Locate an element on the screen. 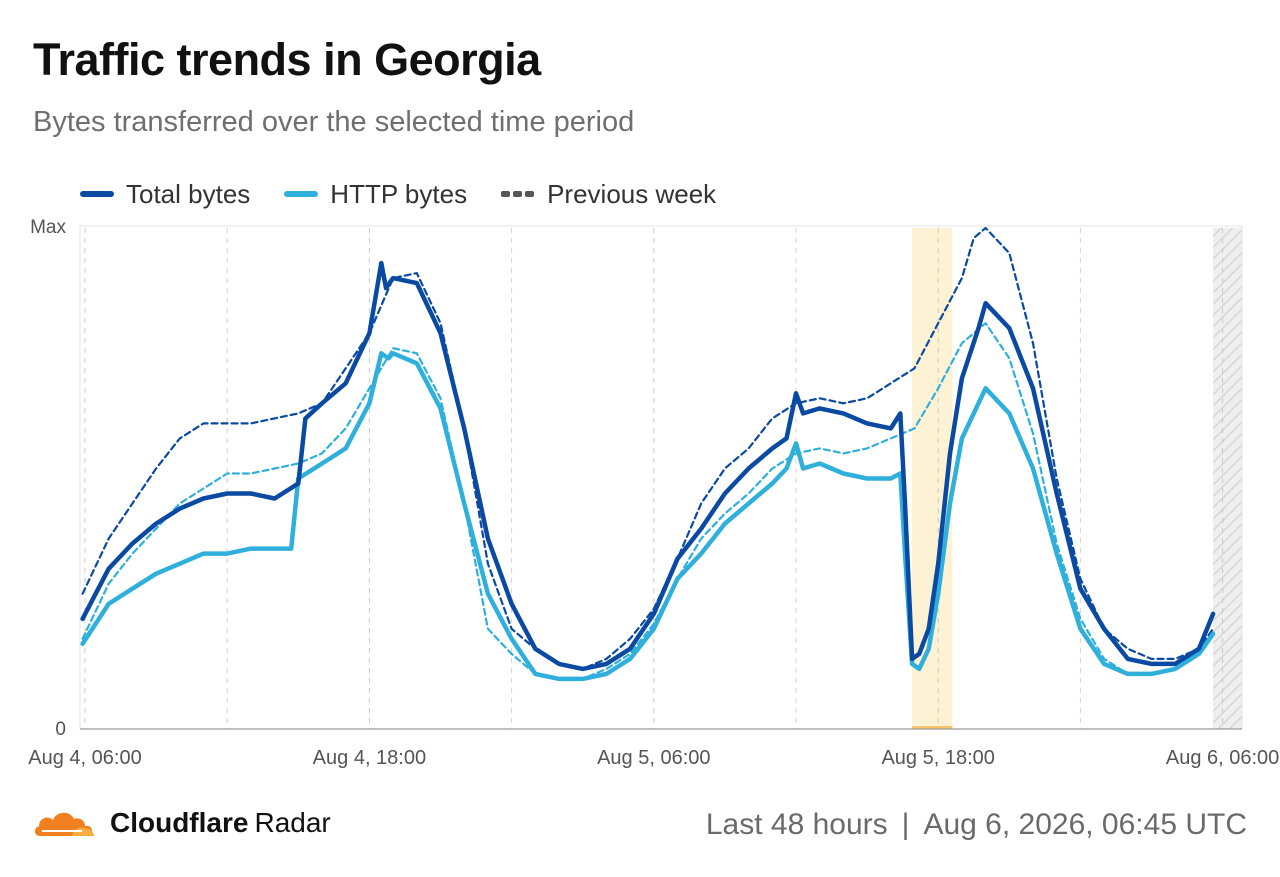 The image size is (1280, 877). y-axis-label-zero: 0 is located at coordinates (60, 729).